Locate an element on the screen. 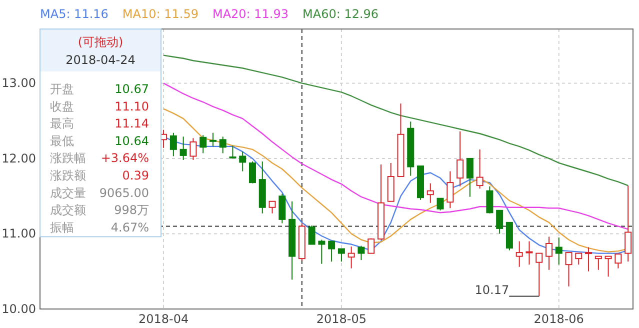 This screenshot has width=639, height=328. x-tick-label: 2018-06 is located at coordinates (559, 319).